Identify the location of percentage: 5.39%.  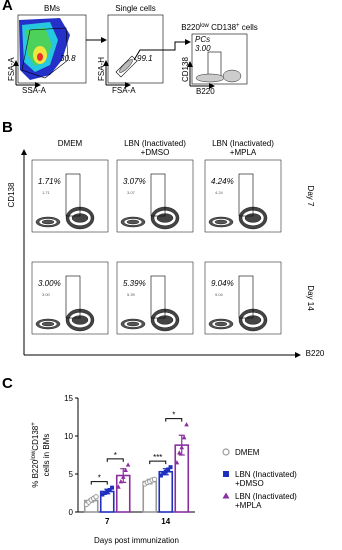
(134, 283).